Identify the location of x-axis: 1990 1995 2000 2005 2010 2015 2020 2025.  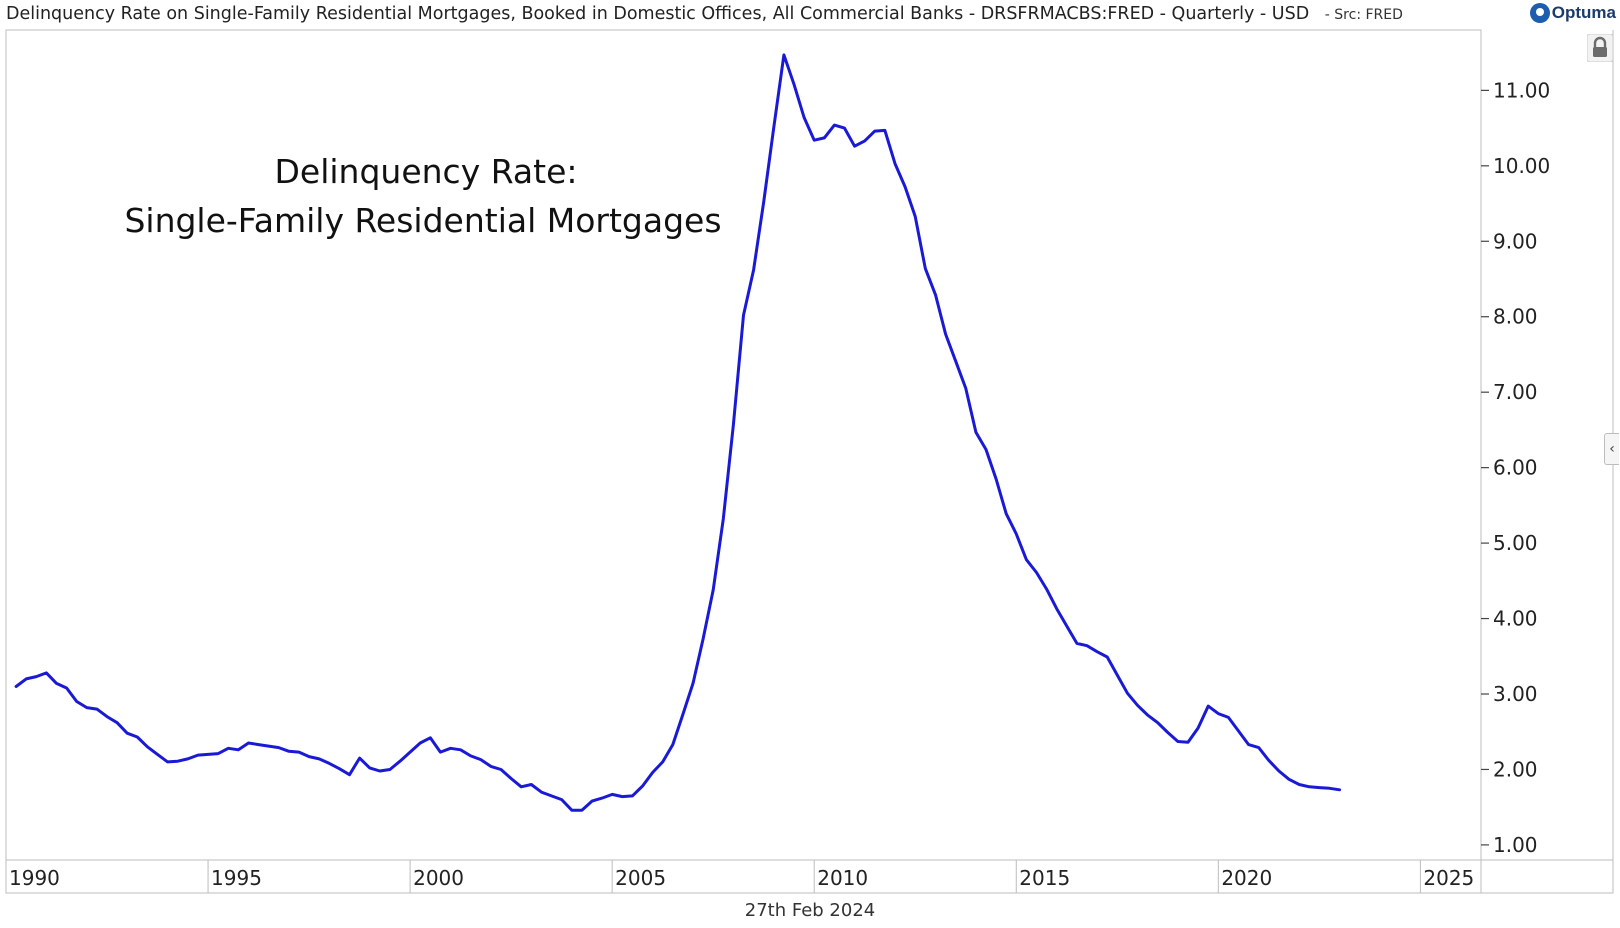
(739, 876).